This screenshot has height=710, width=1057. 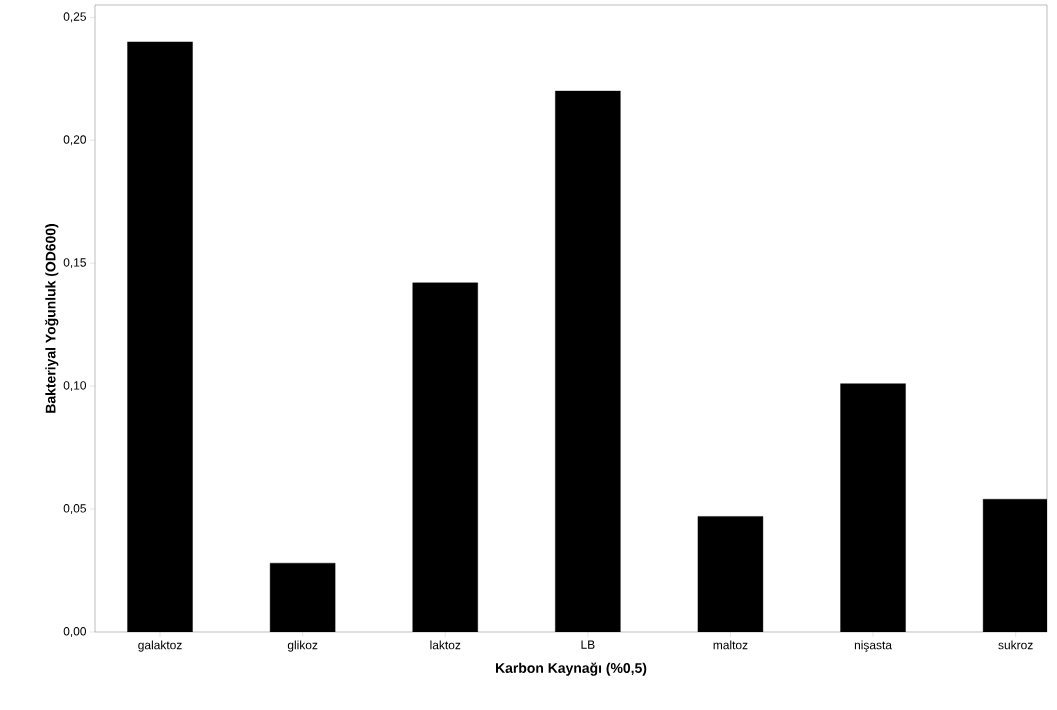 I want to click on x-tick-label: LB, so click(x=588, y=644).